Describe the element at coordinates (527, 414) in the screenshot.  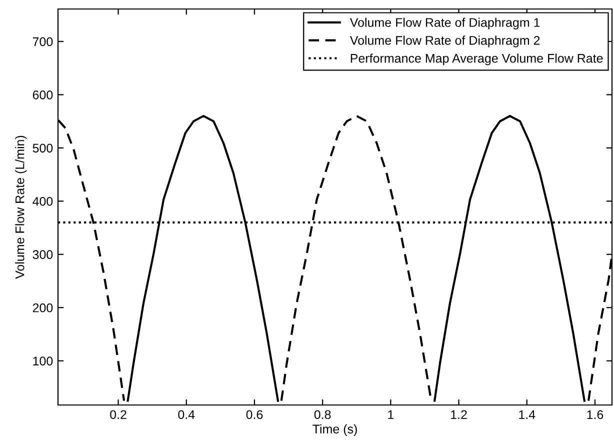
I see `x-tick-label: 1.4` at that location.